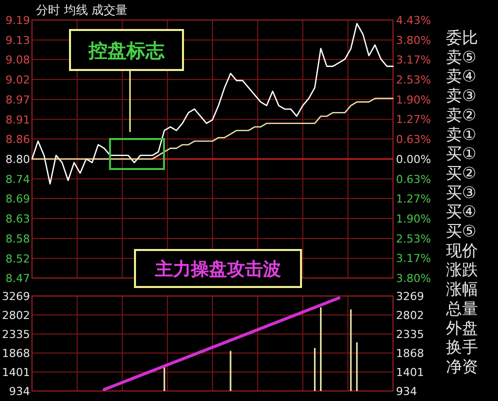 The image size is (498, 401). What do you see at coordinates (461, 231) in the screenshot?
I see `text: 买⑤` at bounding box center [461, 231].